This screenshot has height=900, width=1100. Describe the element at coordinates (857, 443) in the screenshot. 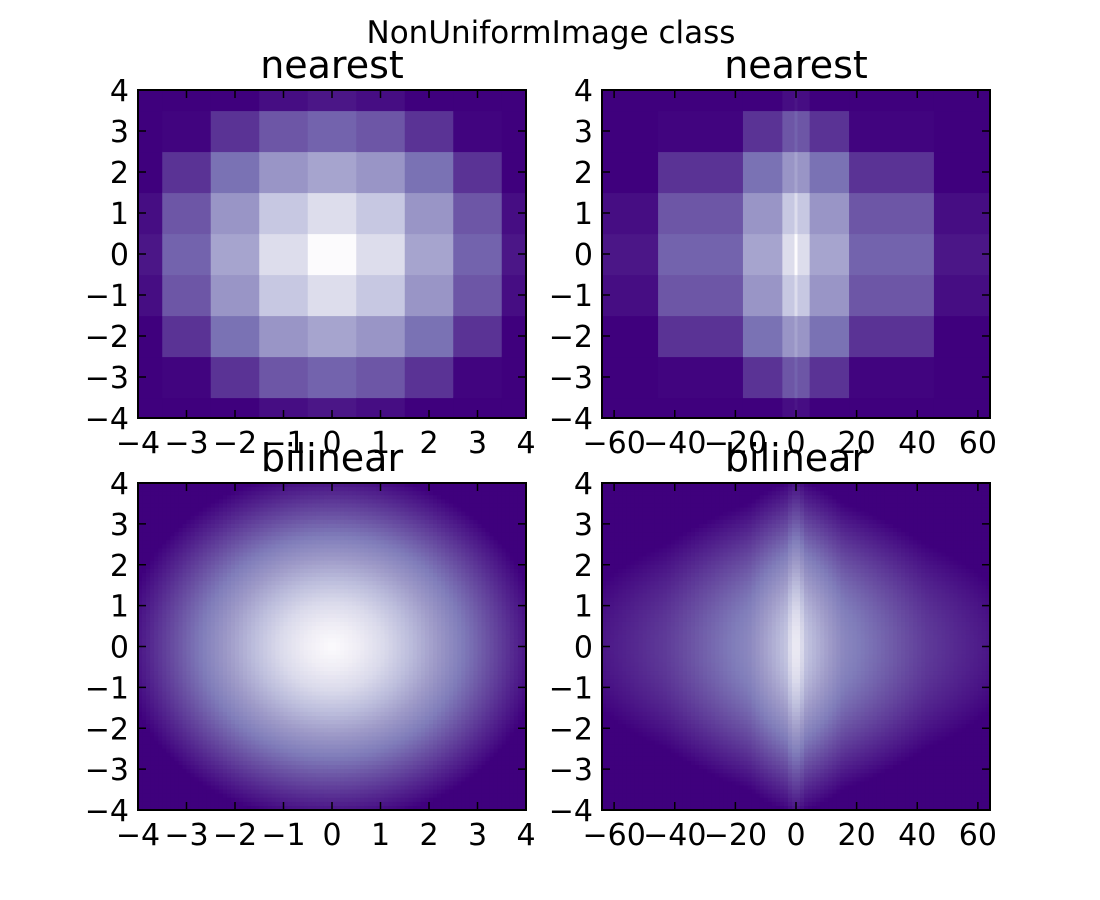

I see `x-tick-label: 20` at that location.